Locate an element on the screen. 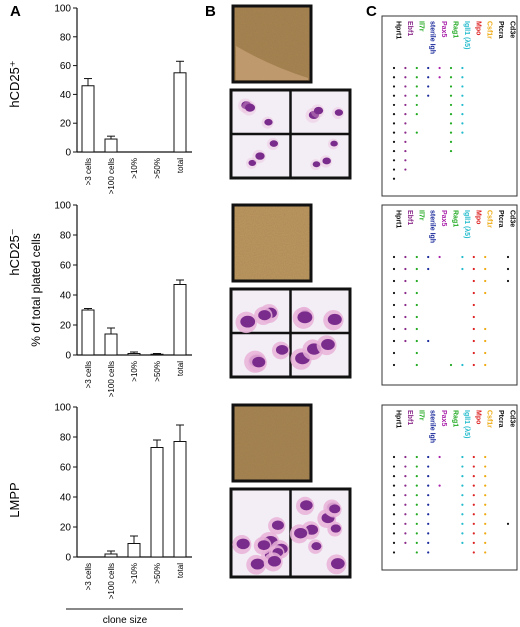 This screenshot has width=520, height=627. row-label-cd25-negative: hCD25⁻ is located at coordinates (14, 251).